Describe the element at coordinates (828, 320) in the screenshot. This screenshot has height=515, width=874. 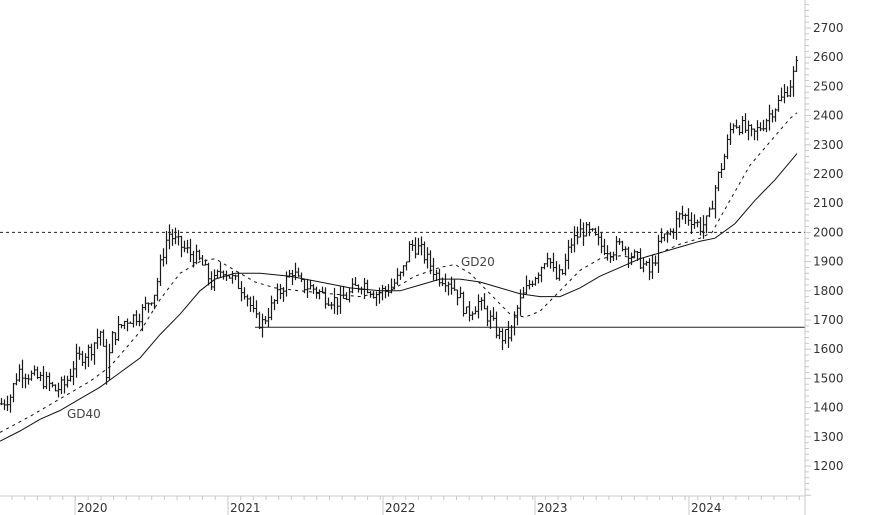
I see `y-tick-label: 1700` at that location.